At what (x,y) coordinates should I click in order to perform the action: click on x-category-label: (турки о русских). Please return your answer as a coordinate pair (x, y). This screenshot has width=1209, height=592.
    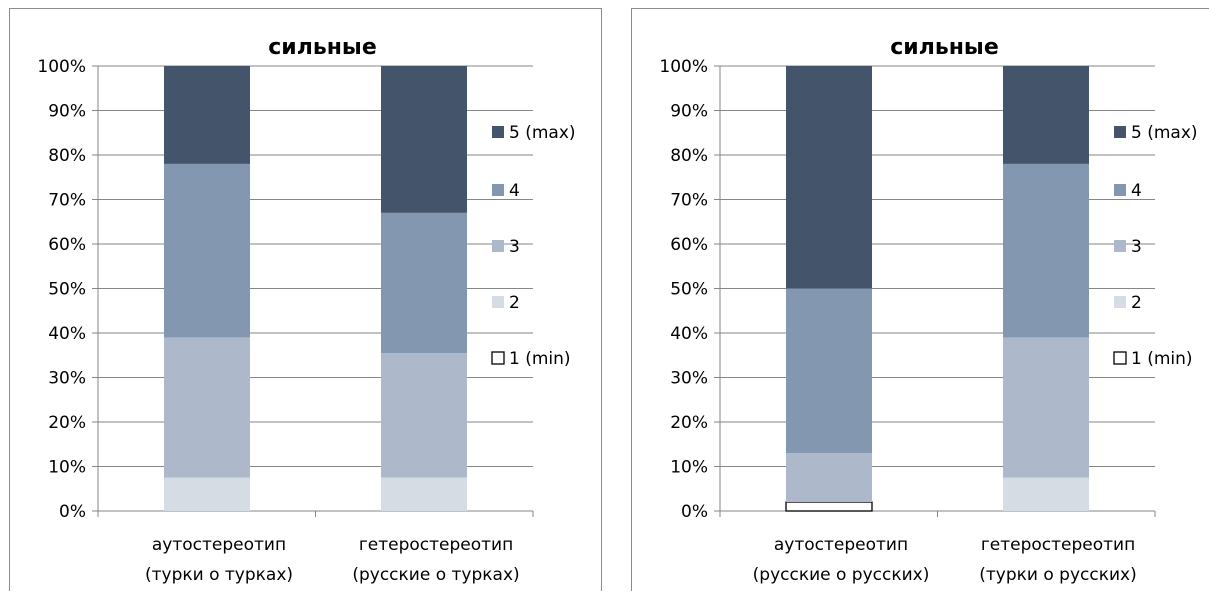
    Looking at the image, I should click on (1057, 575).